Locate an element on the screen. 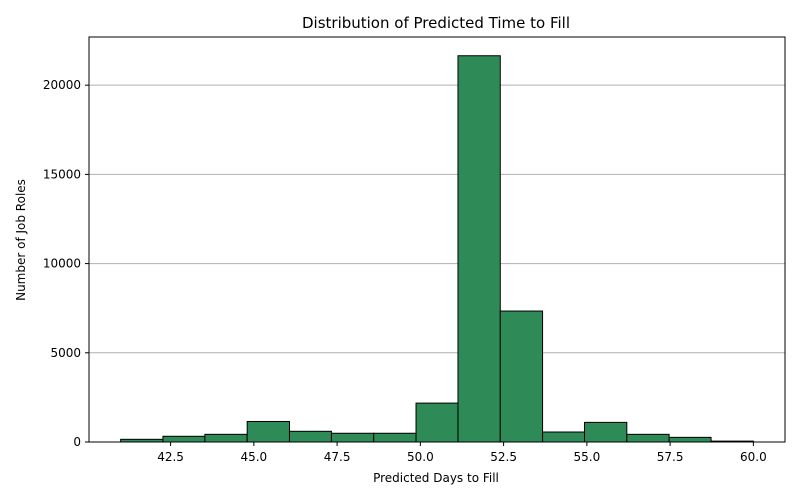 This screenshot has width=800, height=500. x-tick-label: 57.5 is located at coordinates (670, 457).